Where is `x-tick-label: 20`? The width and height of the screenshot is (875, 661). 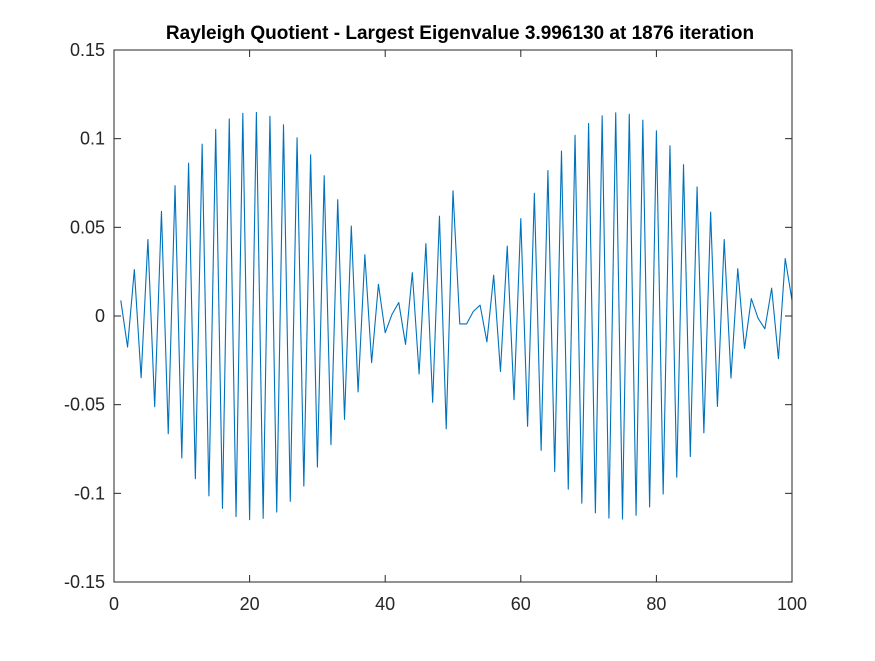 x-tick-label: 20 is located at coordinates (250, 604).